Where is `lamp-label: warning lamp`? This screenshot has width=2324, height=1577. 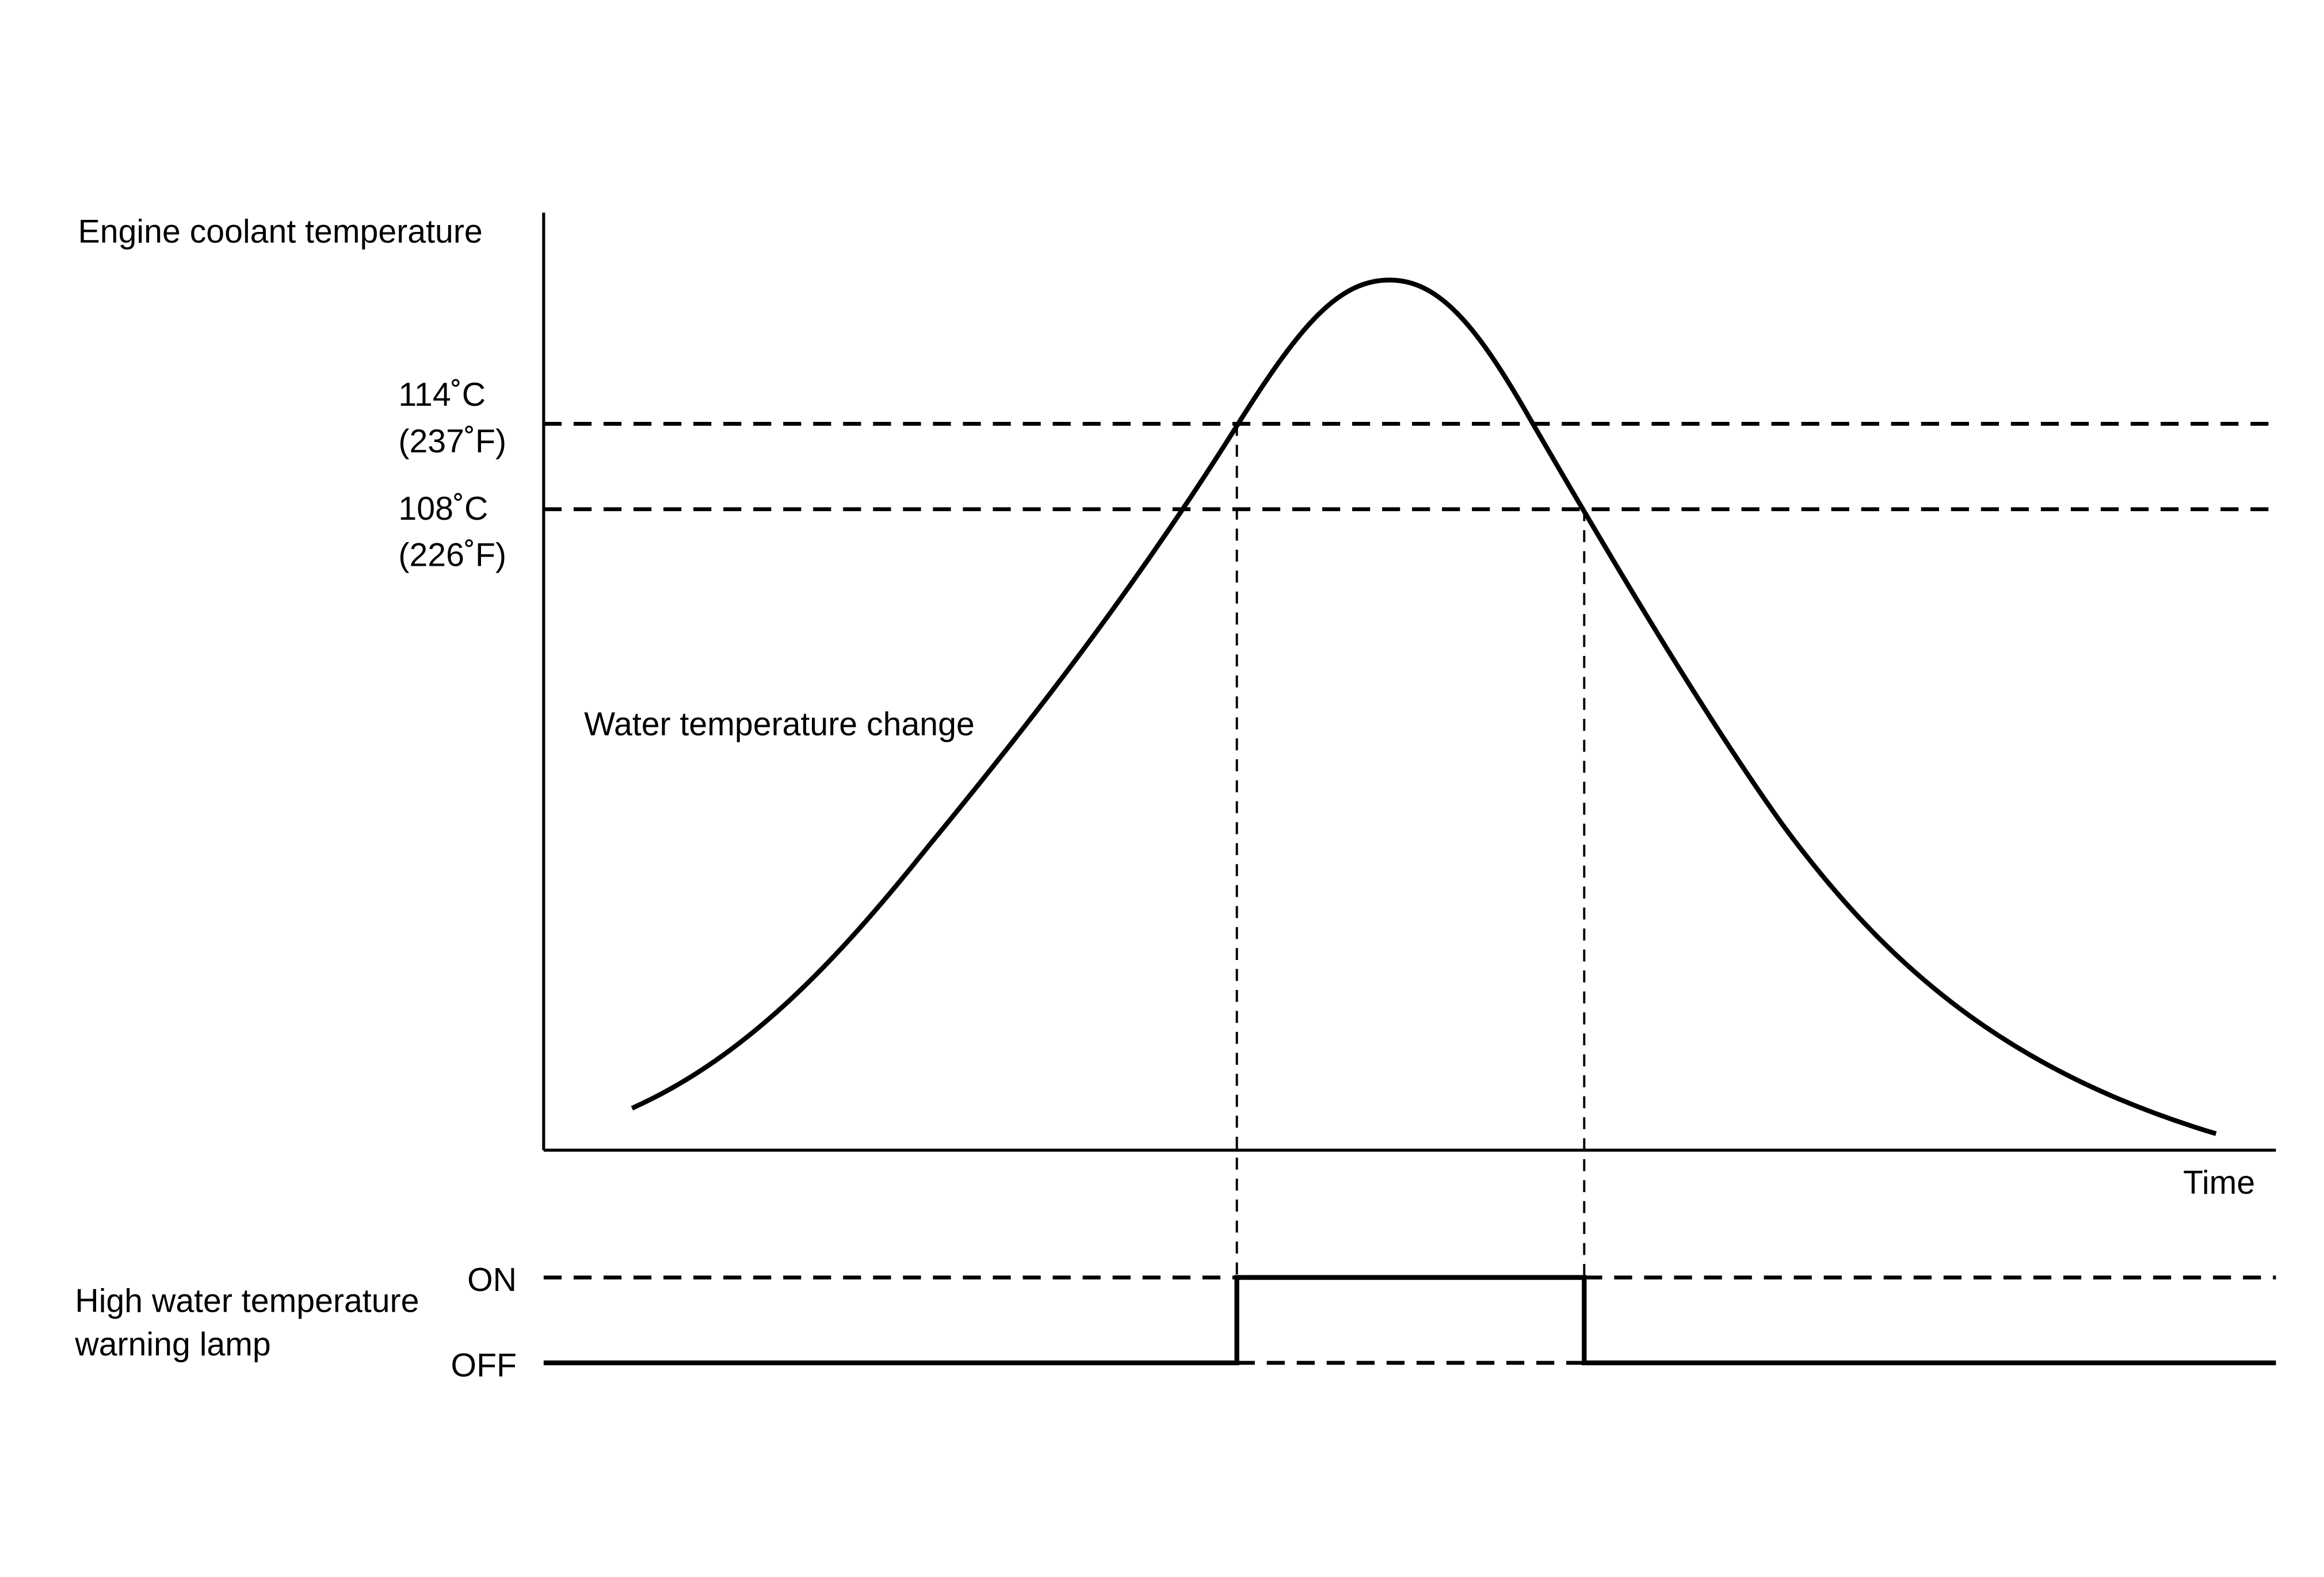
lamp-label: warning lamp is located at coordinates (172, 1344).